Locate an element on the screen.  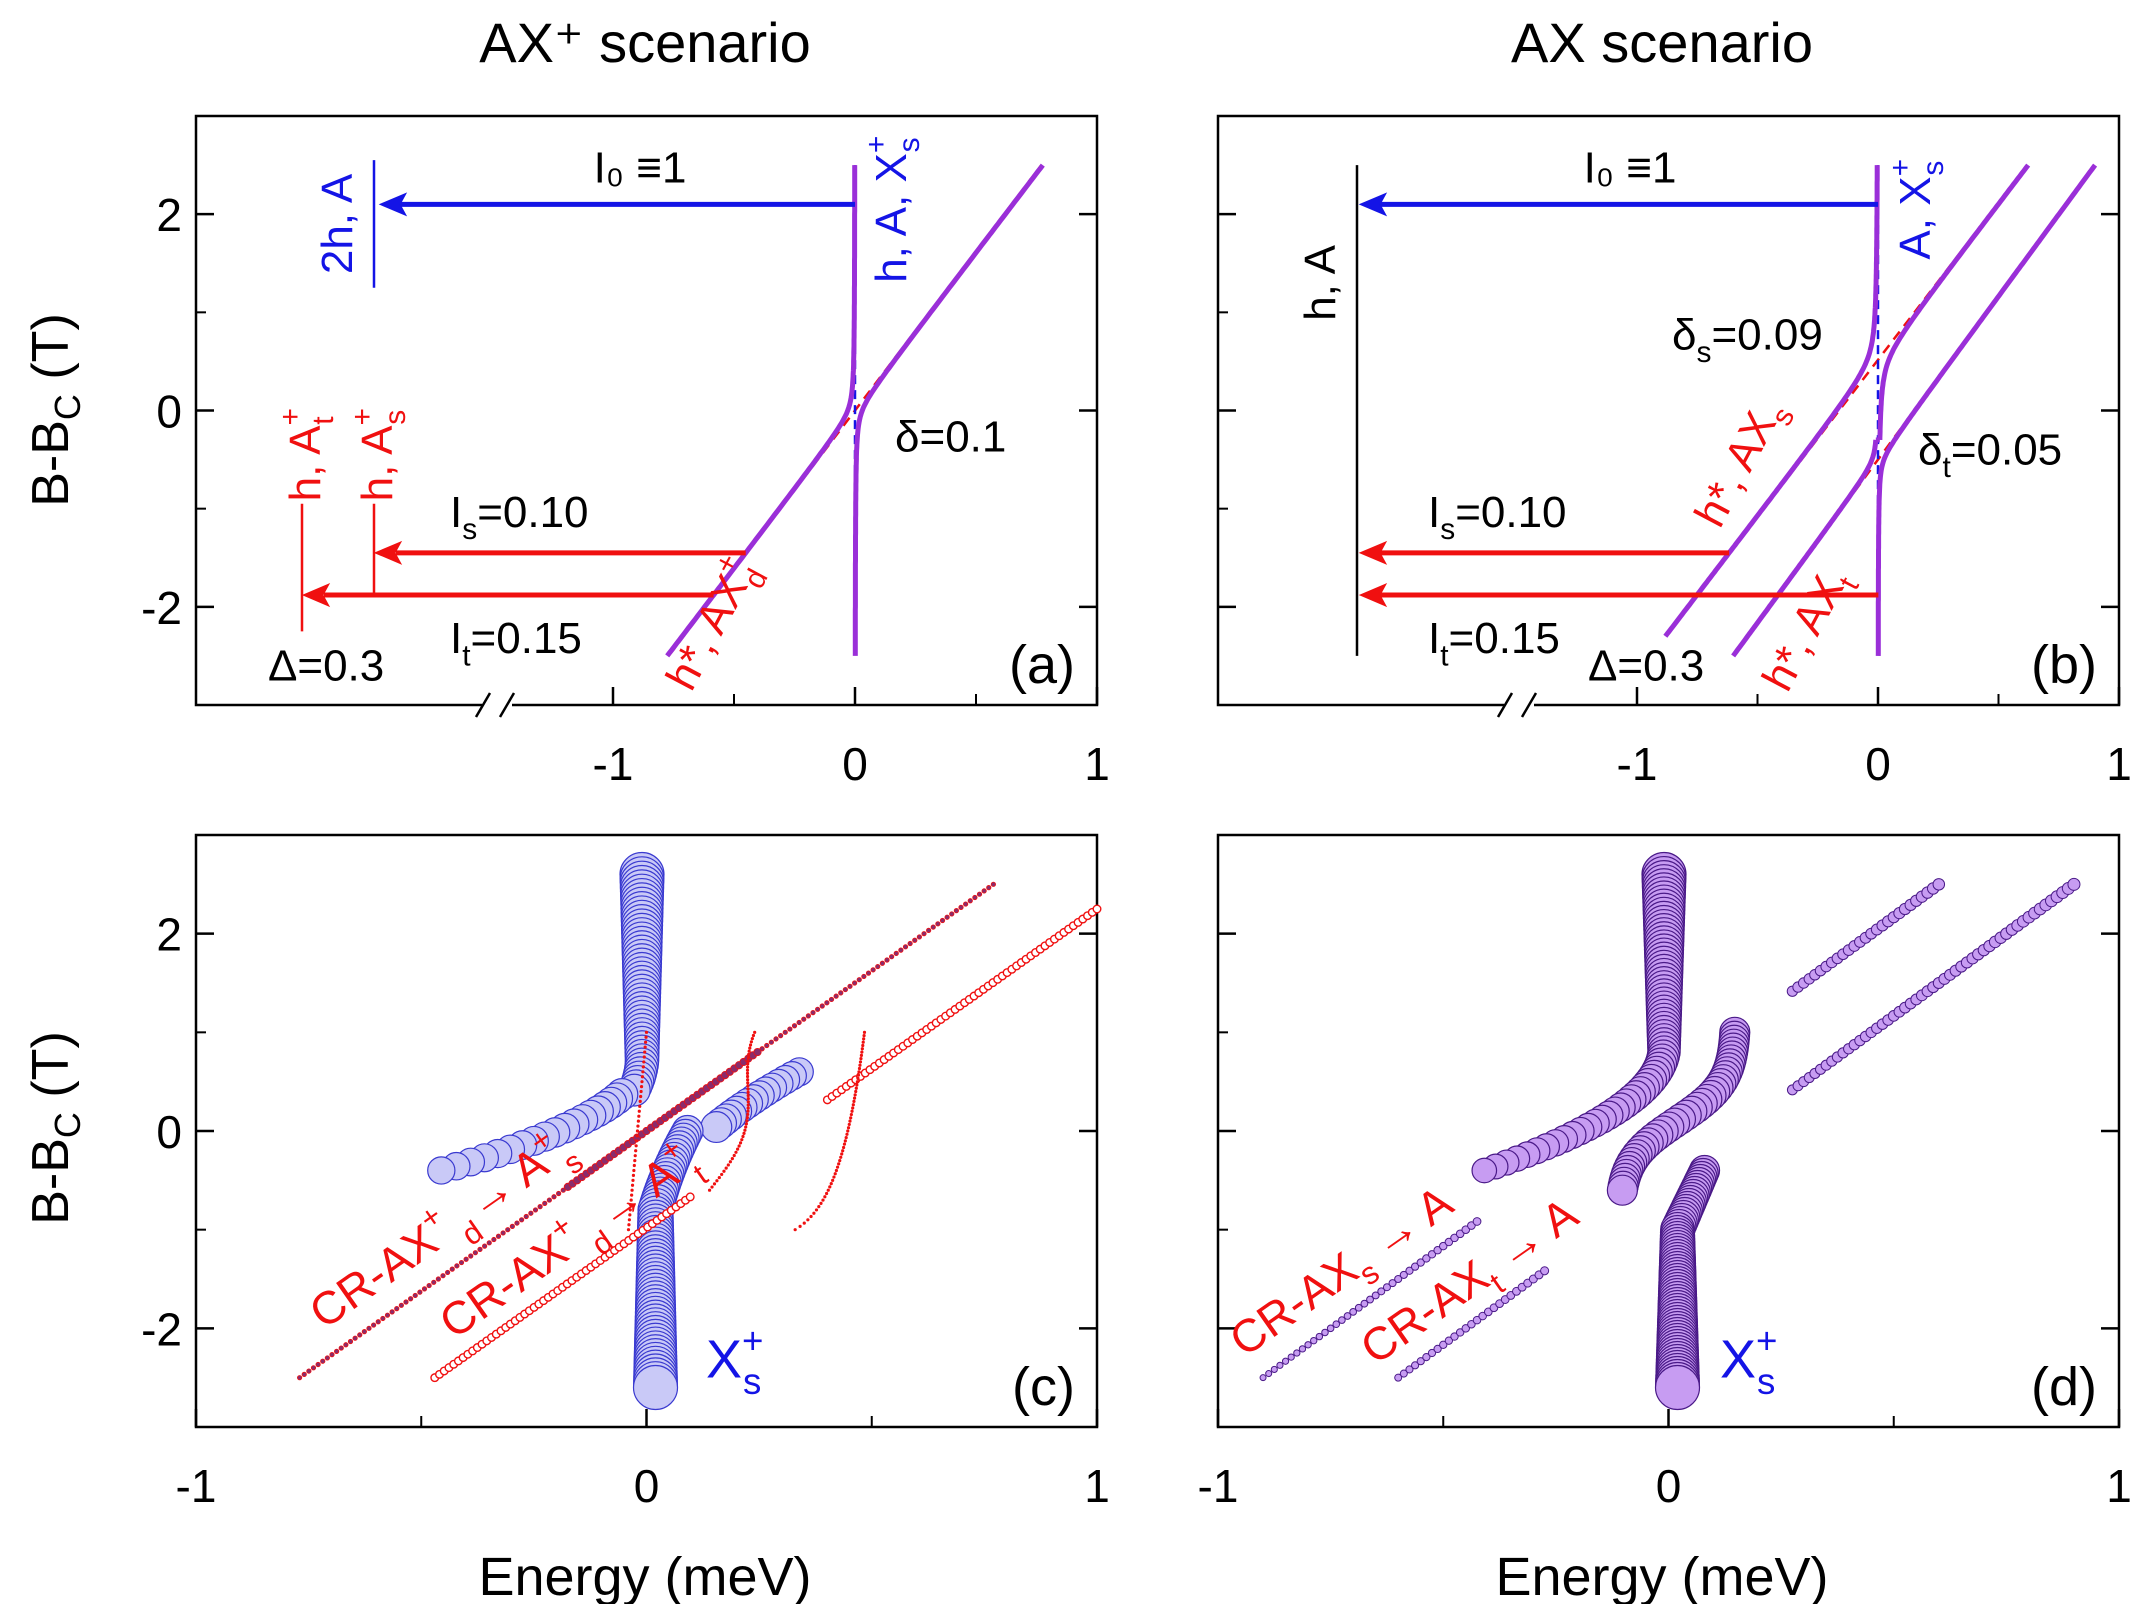
branch-upper-label: A, X+s is located at coordinates (1917, 209).